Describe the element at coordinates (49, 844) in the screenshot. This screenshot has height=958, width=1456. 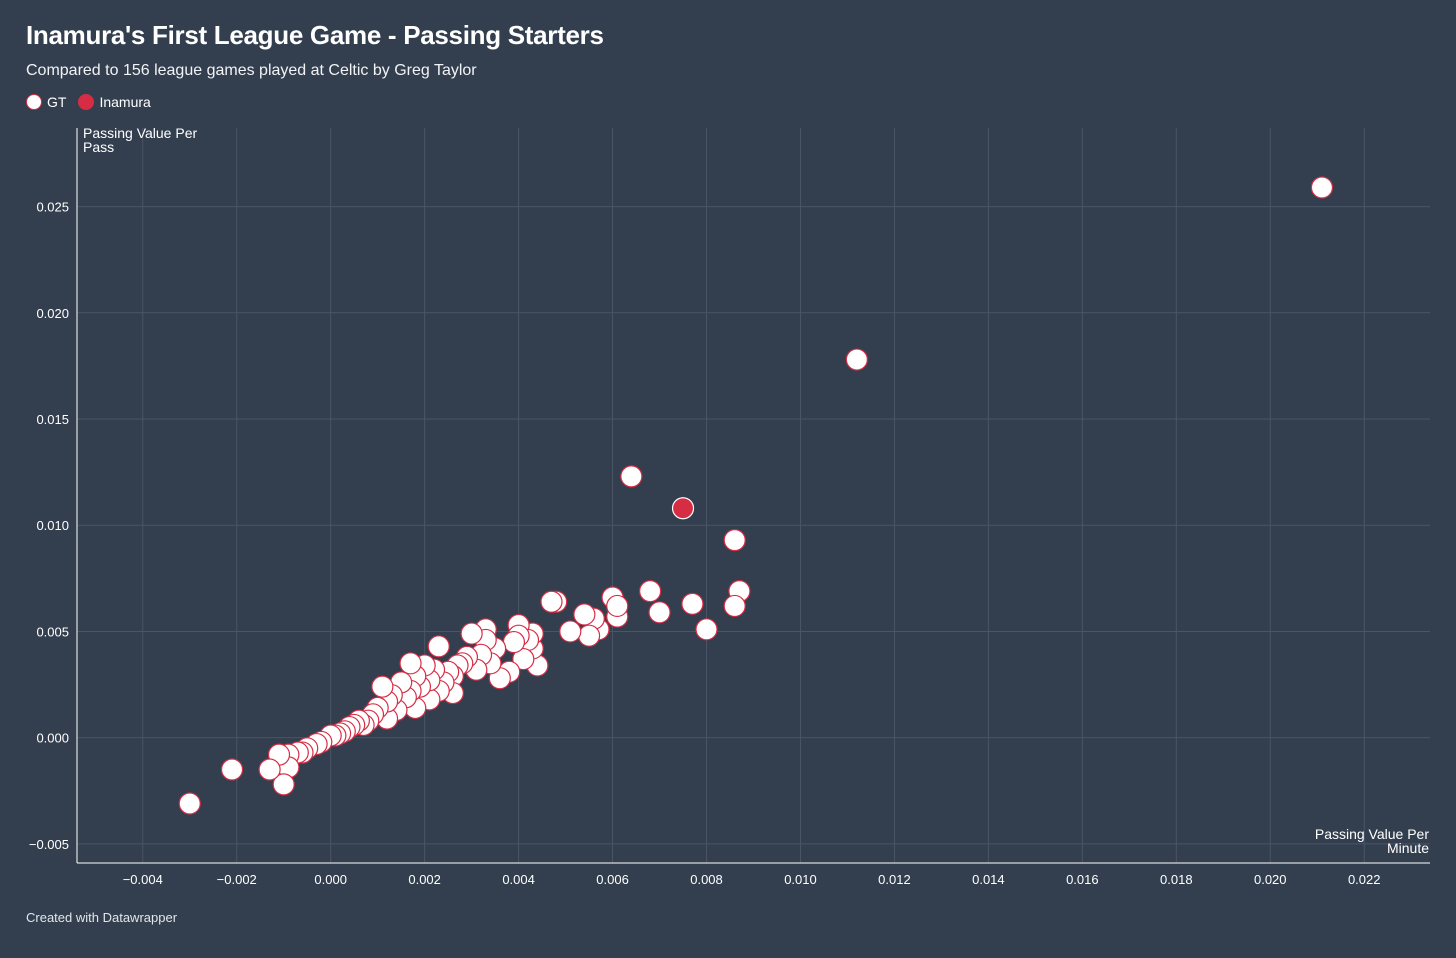
I see `y-tick-label: −0.005` at that location.